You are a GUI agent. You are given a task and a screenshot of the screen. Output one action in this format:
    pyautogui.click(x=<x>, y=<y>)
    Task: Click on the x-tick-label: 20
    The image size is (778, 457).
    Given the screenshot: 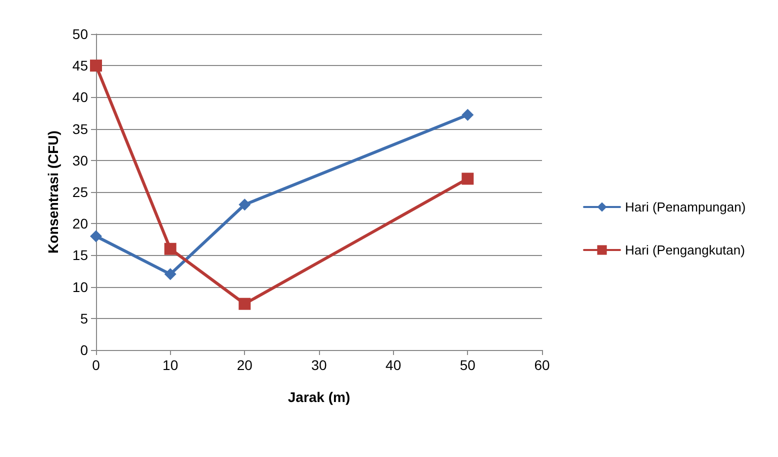 What is the action you would take?
    pyautogui.click(x=244, y=365)
    